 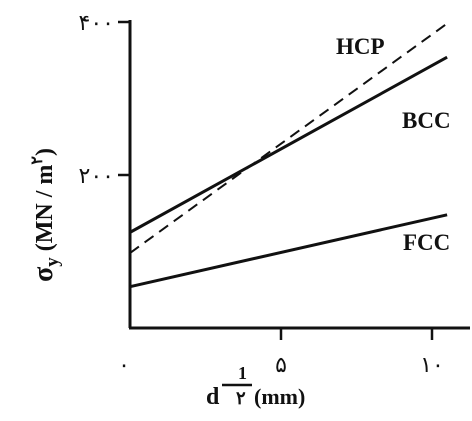 What do you see at coordinates (426, 242) in the screenshot?
I see `series-label-fcc: FCC` at bounding box center [426, 242].